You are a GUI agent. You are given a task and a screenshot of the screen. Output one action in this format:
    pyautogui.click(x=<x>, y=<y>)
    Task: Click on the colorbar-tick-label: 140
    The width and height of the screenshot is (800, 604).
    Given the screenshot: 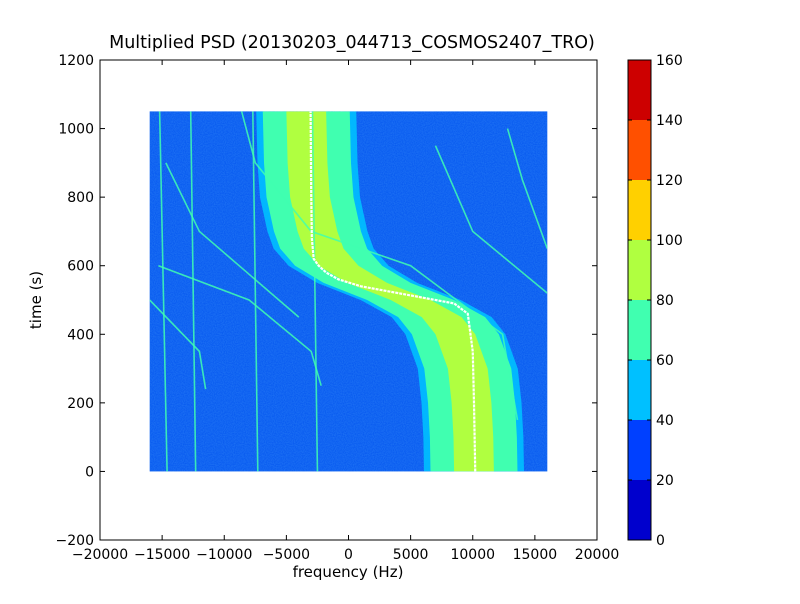 What is the action you would take?
    pyautogui.click(x=669, y=121)
    